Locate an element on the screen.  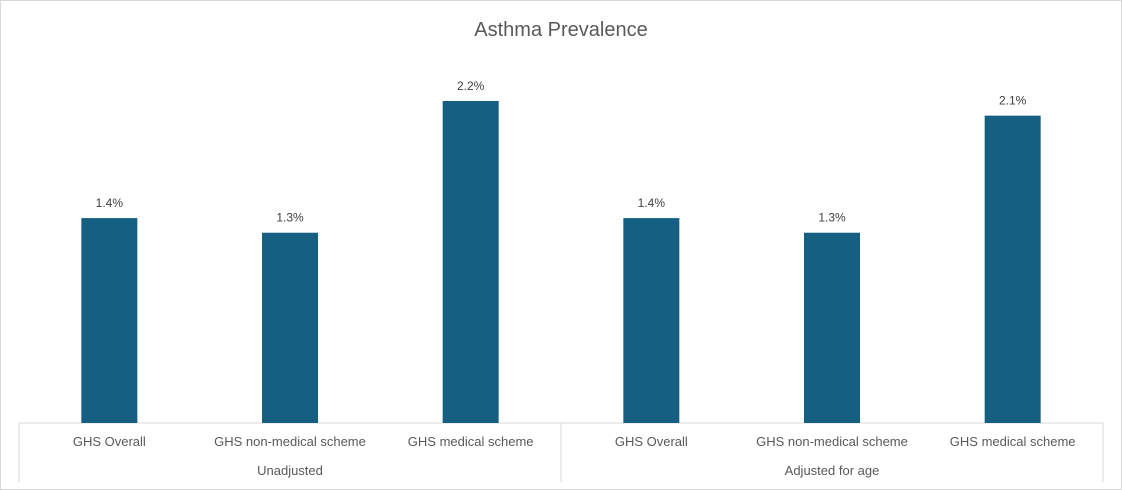
chart-title: Asthma Prevalence is located at coordinates (560, 30).